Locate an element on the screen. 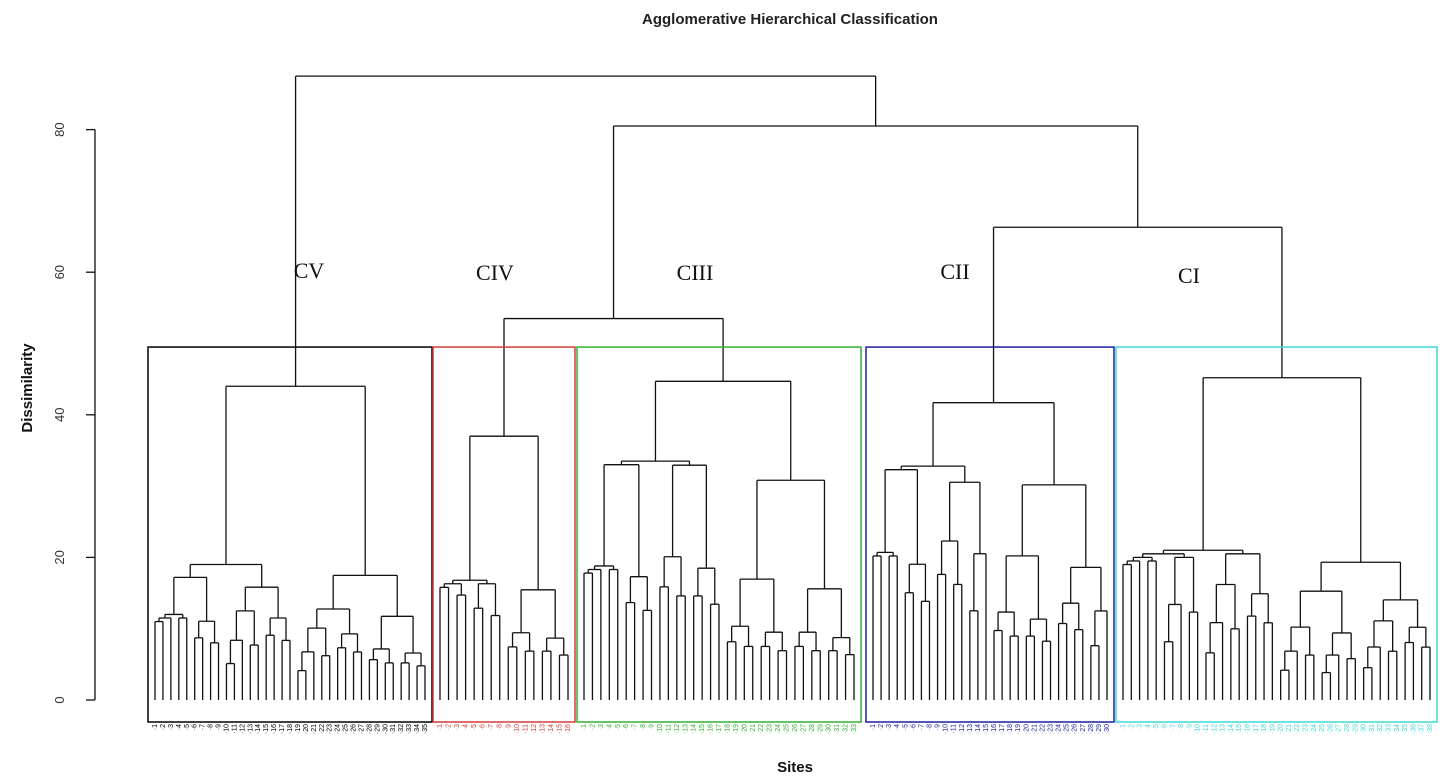 This screenshot has width=1451, height=780. cluster-label-ciii: CIII is located at coordinates (695, 272).